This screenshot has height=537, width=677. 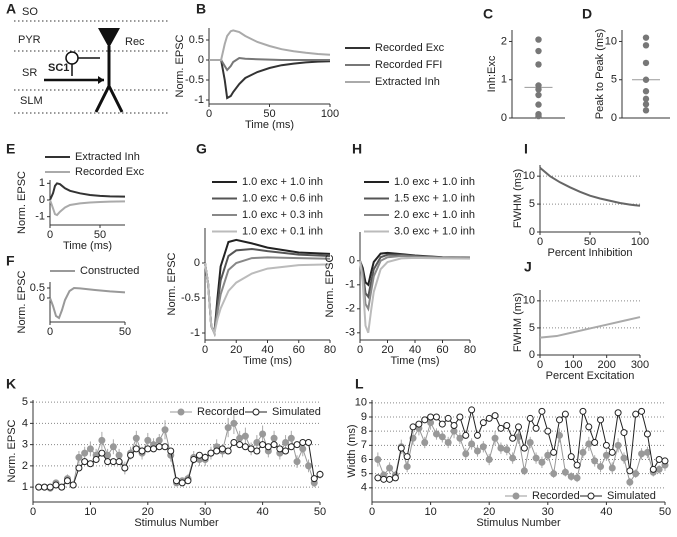 I want to click on soma, so click(x=109, y=38).